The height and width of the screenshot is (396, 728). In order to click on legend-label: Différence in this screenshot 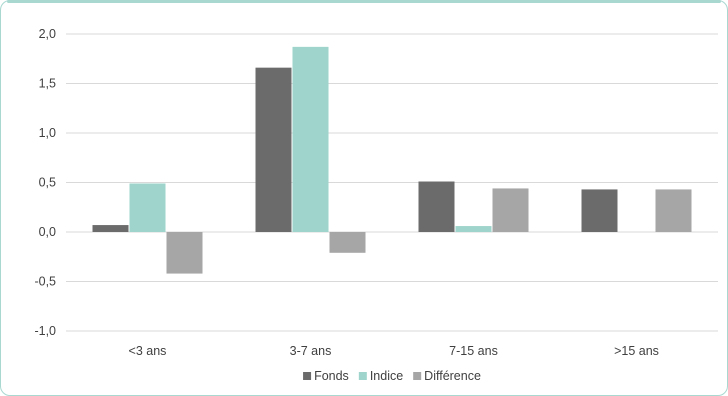, I will do `click(452, 376)`.